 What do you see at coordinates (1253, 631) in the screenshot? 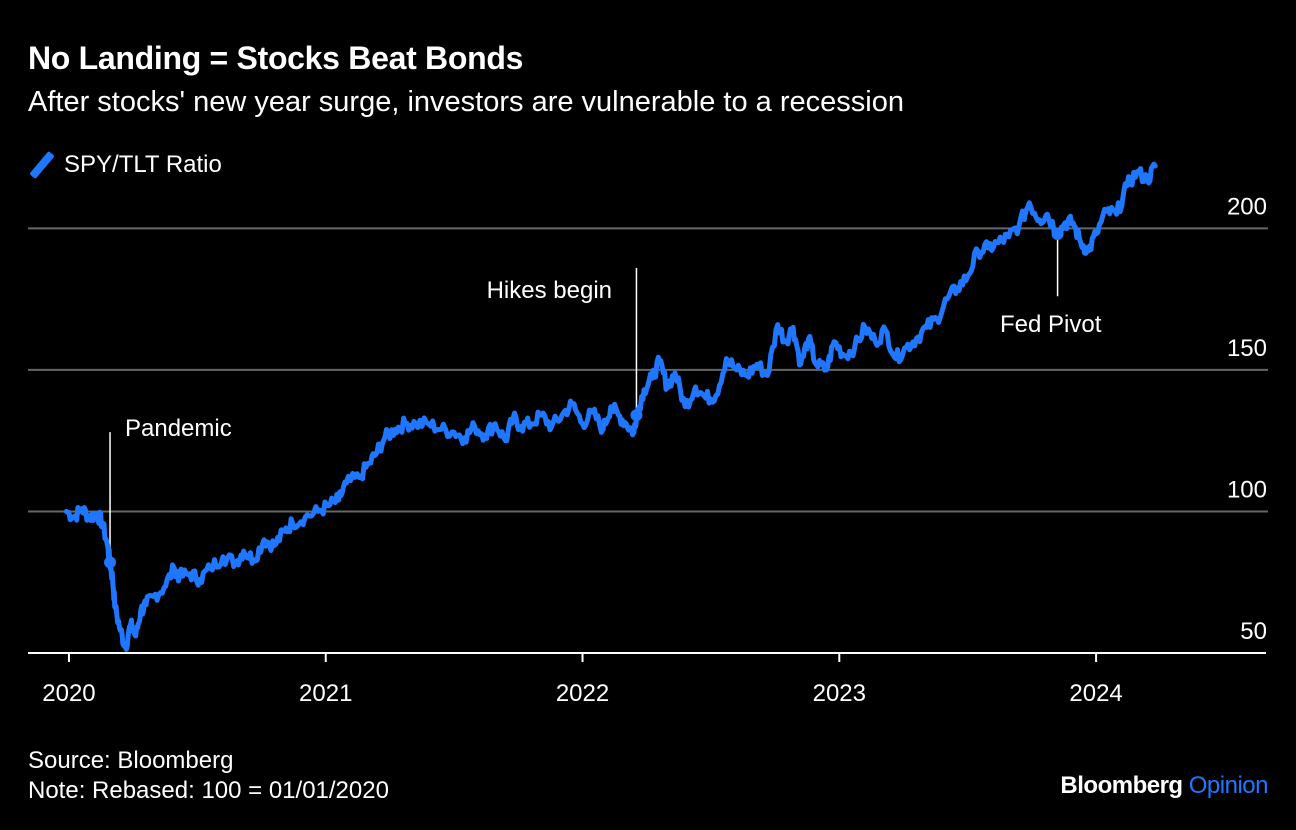
I see `y-tick-label-50: 50` at bounding box center [1253, 631].